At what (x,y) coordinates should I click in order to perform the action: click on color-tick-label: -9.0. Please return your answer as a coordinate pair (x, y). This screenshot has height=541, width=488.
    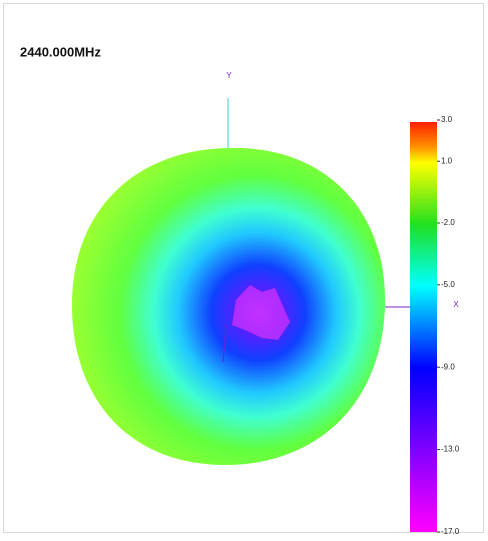
    Looking at the image, I should click on (448, 366).